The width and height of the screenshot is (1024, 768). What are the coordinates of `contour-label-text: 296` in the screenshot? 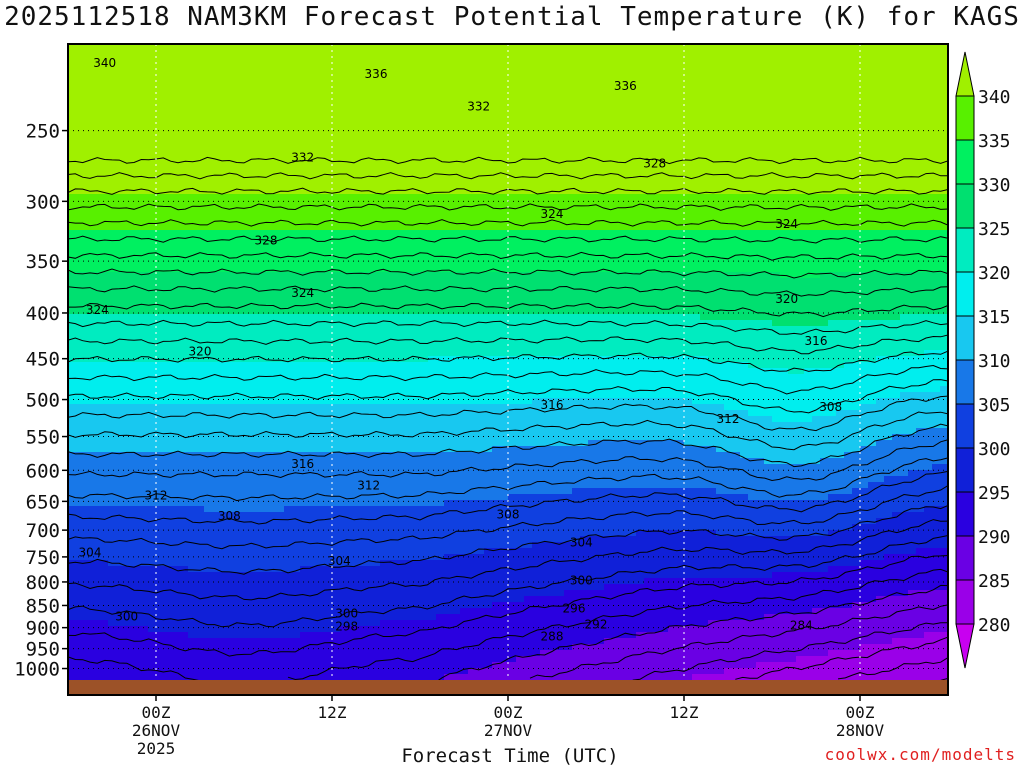 It's located at (574, 609).